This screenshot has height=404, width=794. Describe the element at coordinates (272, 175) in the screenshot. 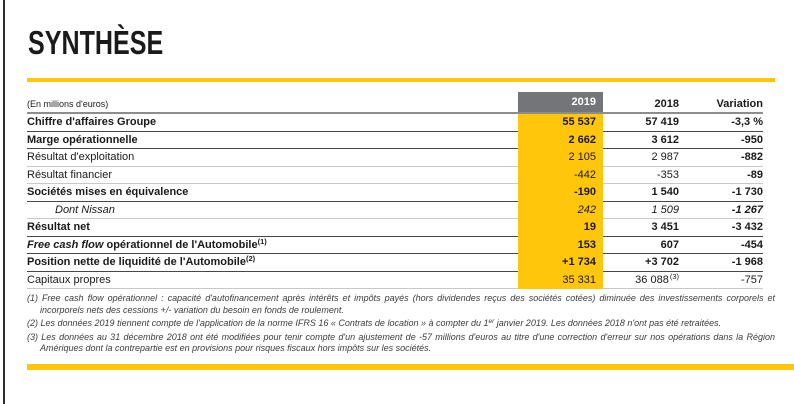

I see `row-label: Résultat financier` at that location.